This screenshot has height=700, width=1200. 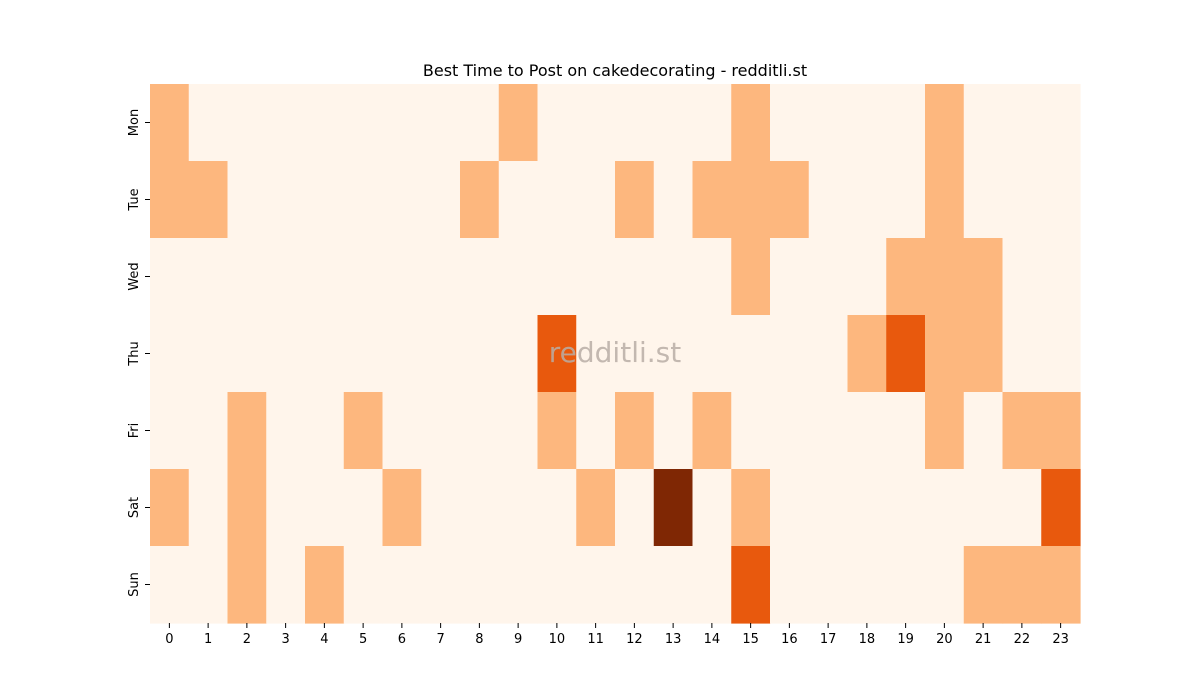 I want to click on y-axis: Mon Tue Wed Thu Fri Sat Sun, so click(x=138, y=353).